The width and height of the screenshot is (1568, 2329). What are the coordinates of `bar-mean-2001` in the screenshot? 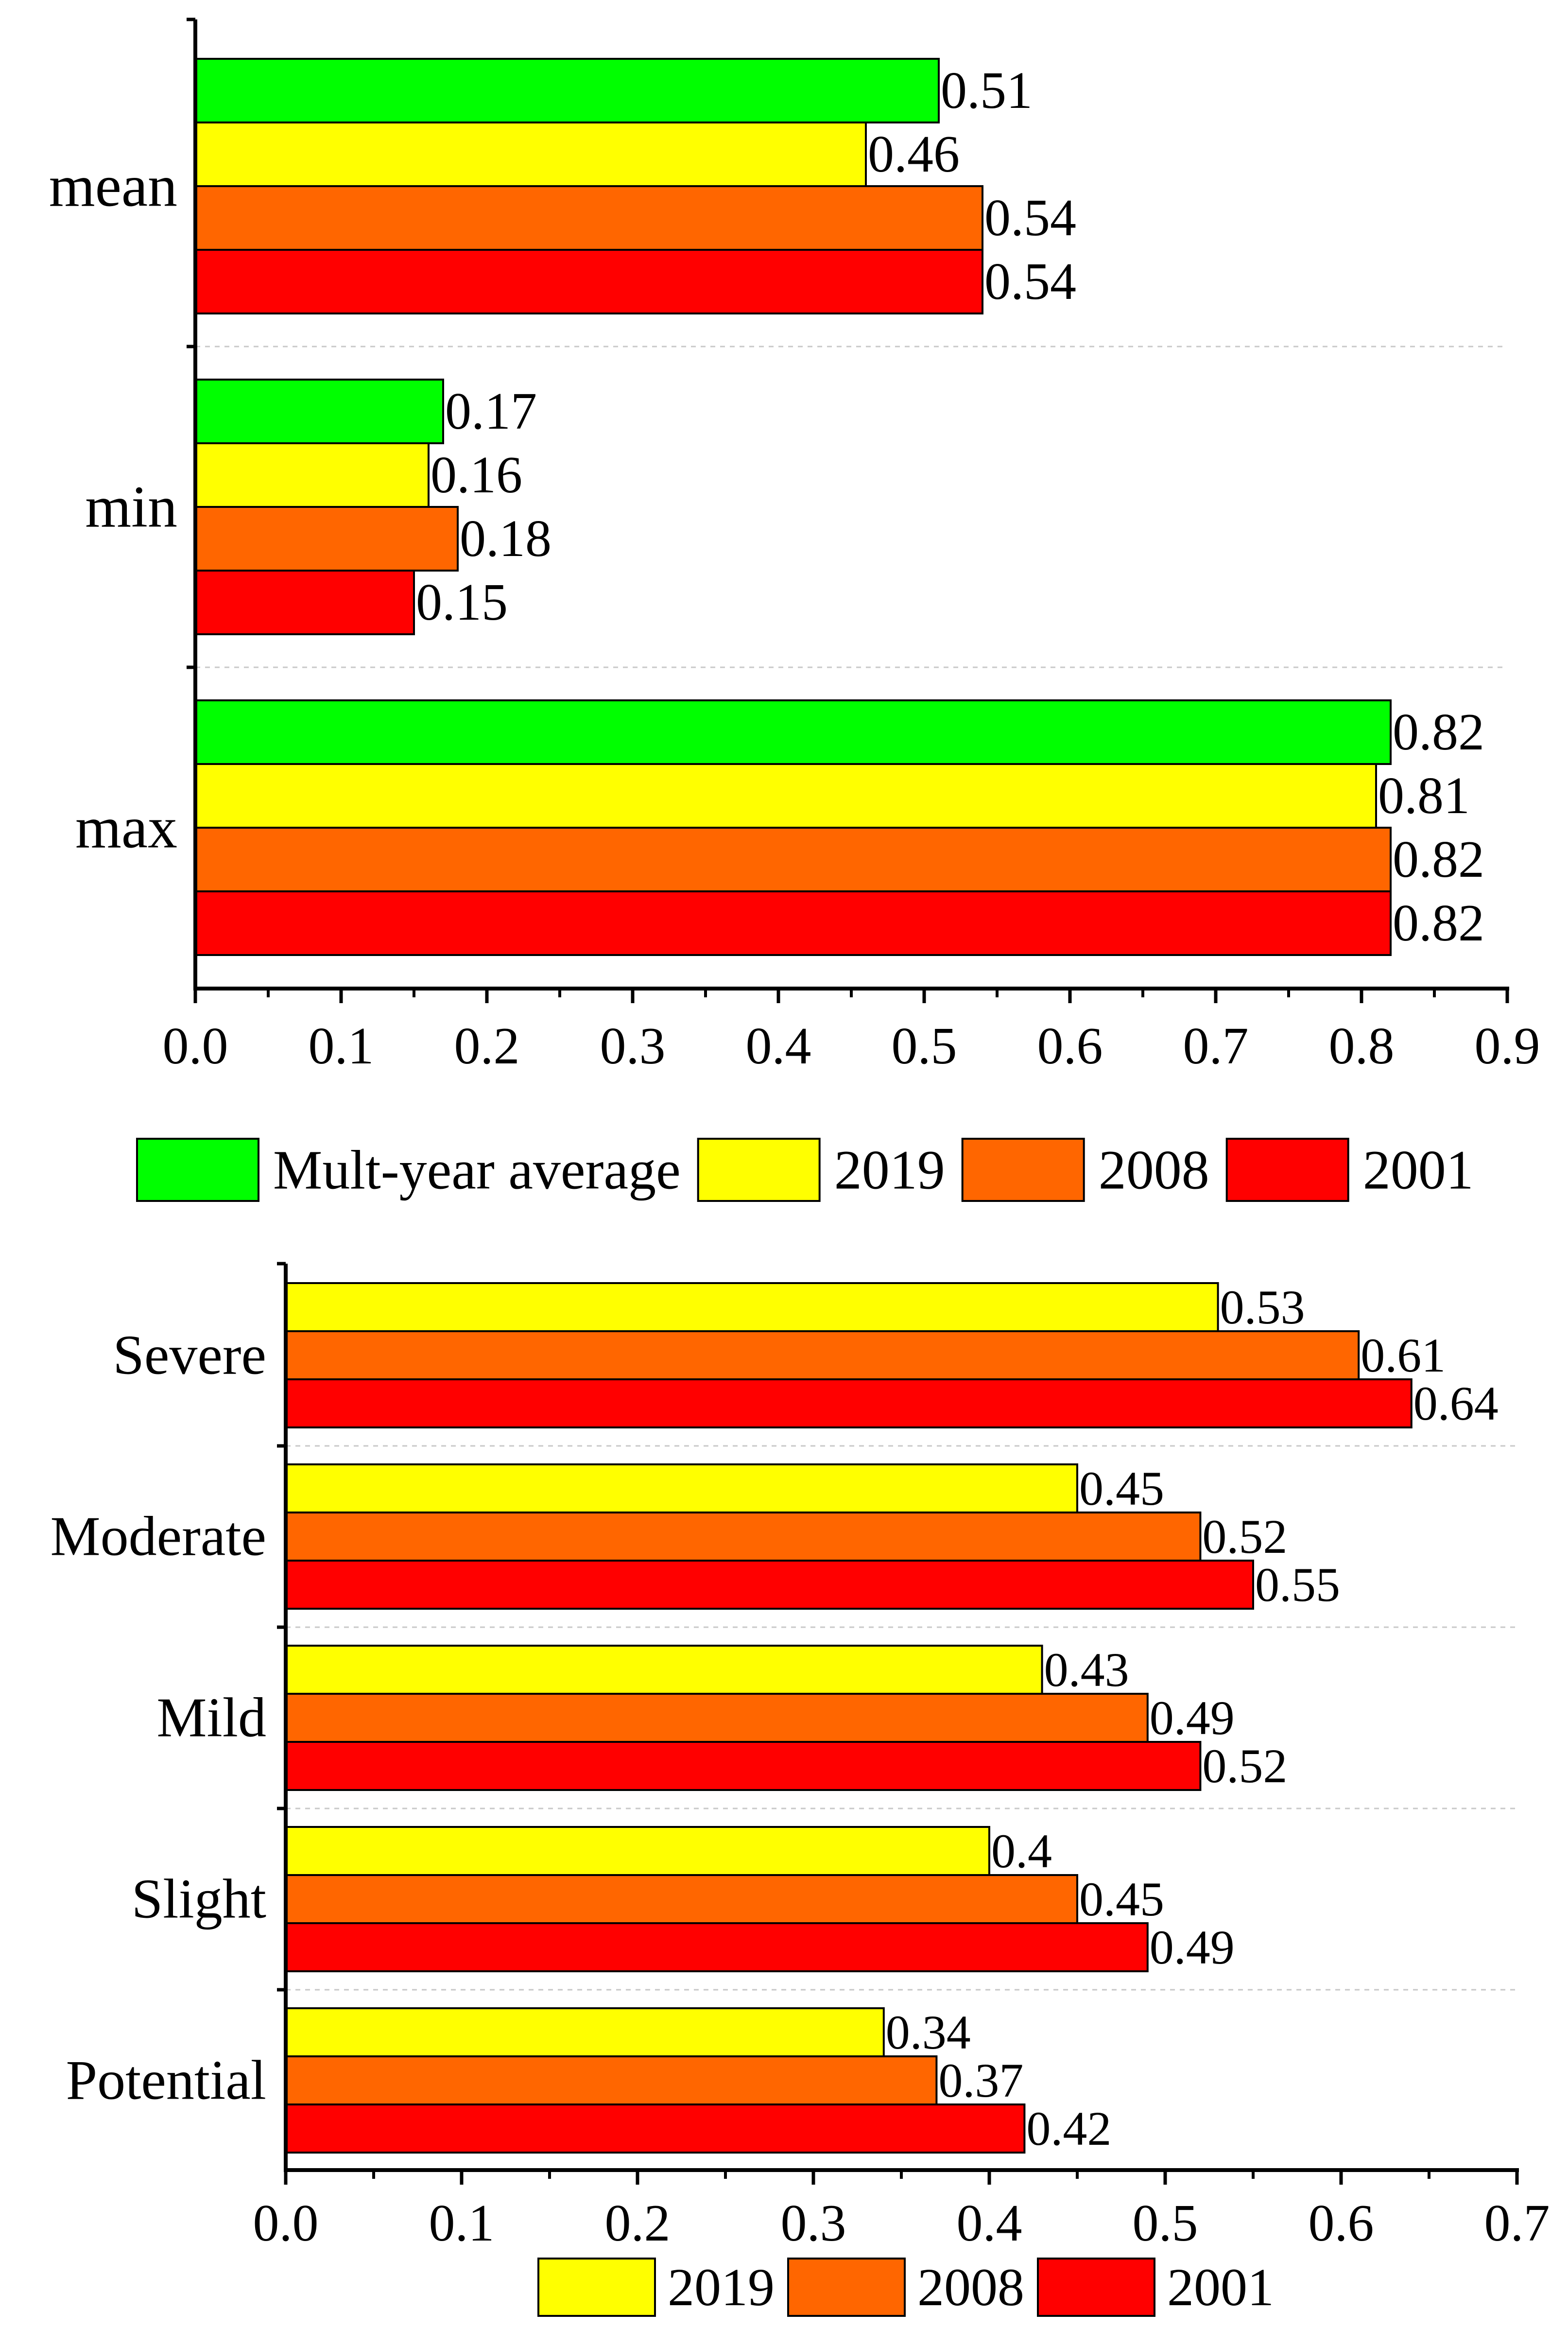 It's located at (588, 282).